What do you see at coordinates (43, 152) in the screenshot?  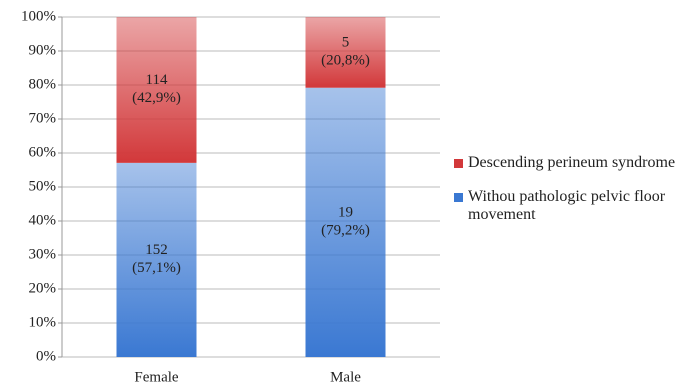 I see `y-tick-label: 60%` at bounding box center [43, 152].